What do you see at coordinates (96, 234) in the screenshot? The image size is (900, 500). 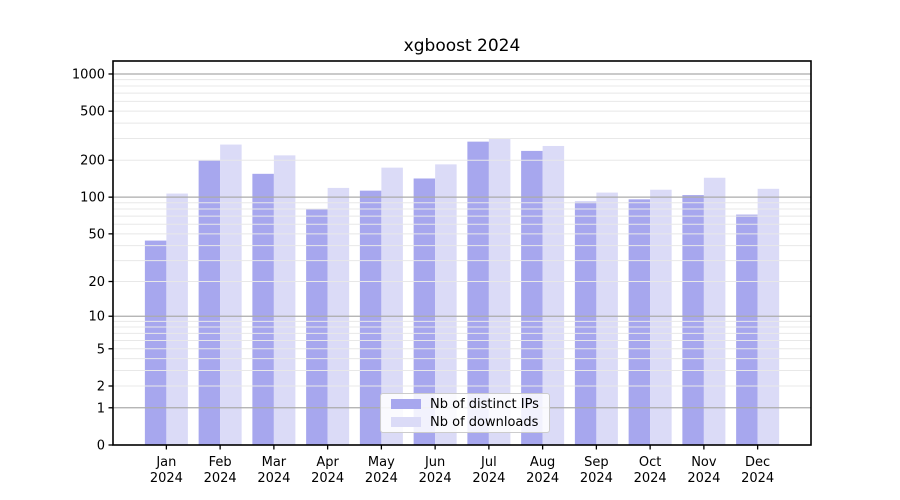 I see `y-tick-label: 50` at bounding box center [96, 234].